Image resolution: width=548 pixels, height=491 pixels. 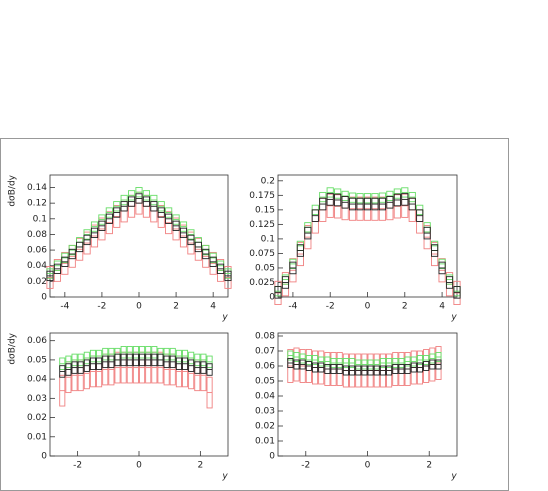 What do you see at coordinates (37, 188) in the screenshot?
I see `y-tick-label: 0.14` at bounding box center [37, 188].